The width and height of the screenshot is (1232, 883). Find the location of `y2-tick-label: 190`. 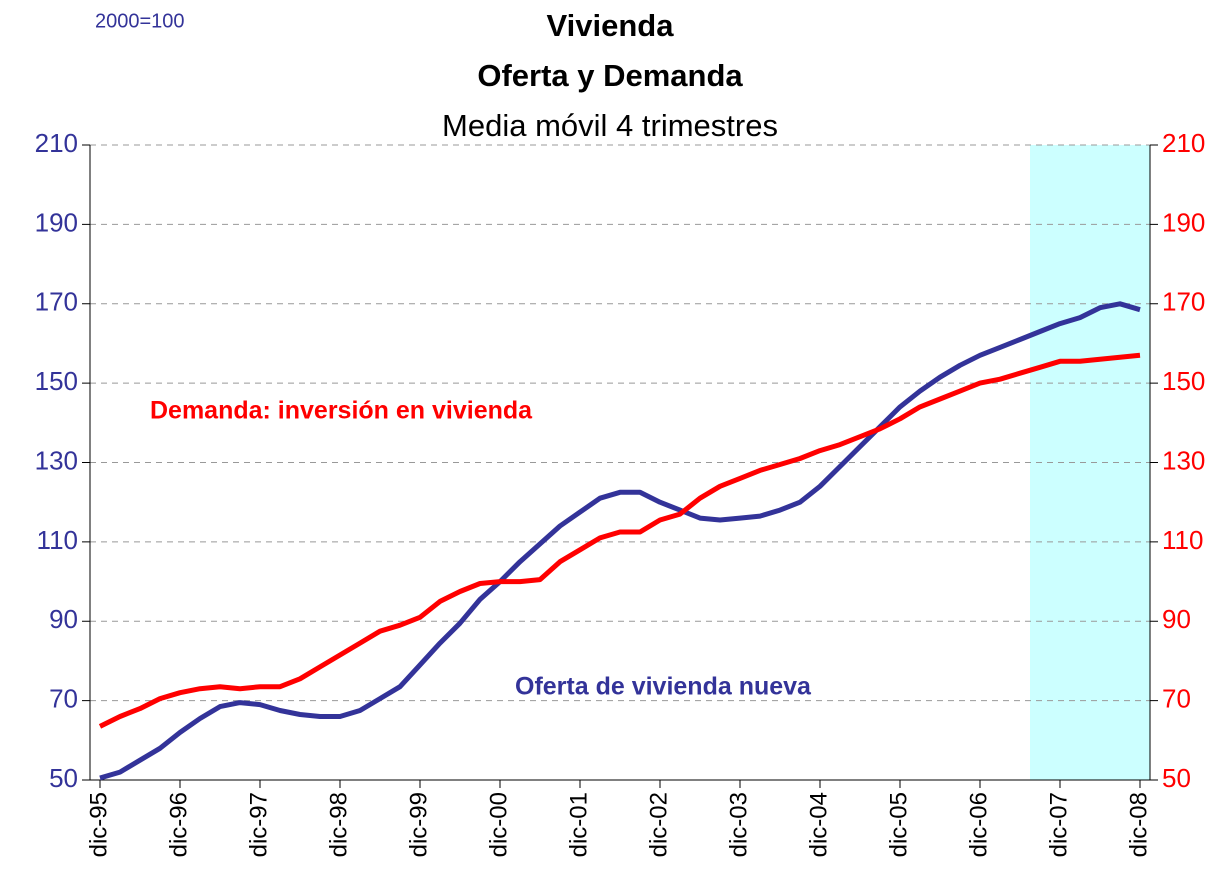

y2-tick-label: 190 is located at coordinates (1183, 222).